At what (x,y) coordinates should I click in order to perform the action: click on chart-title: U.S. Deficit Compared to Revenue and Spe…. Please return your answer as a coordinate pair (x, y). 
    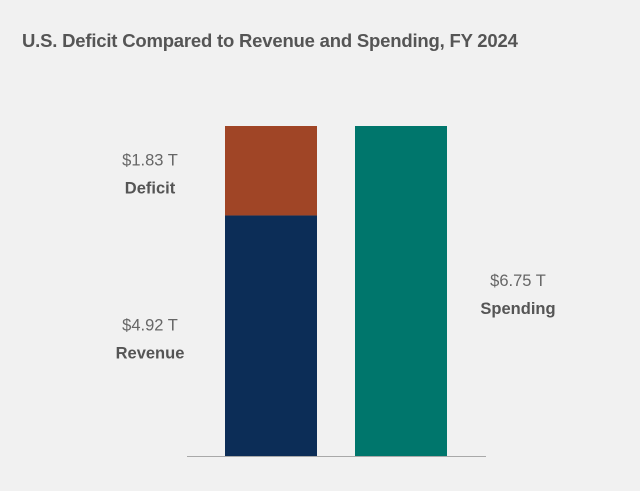
    Looking at the image, I should click on (270, 40).